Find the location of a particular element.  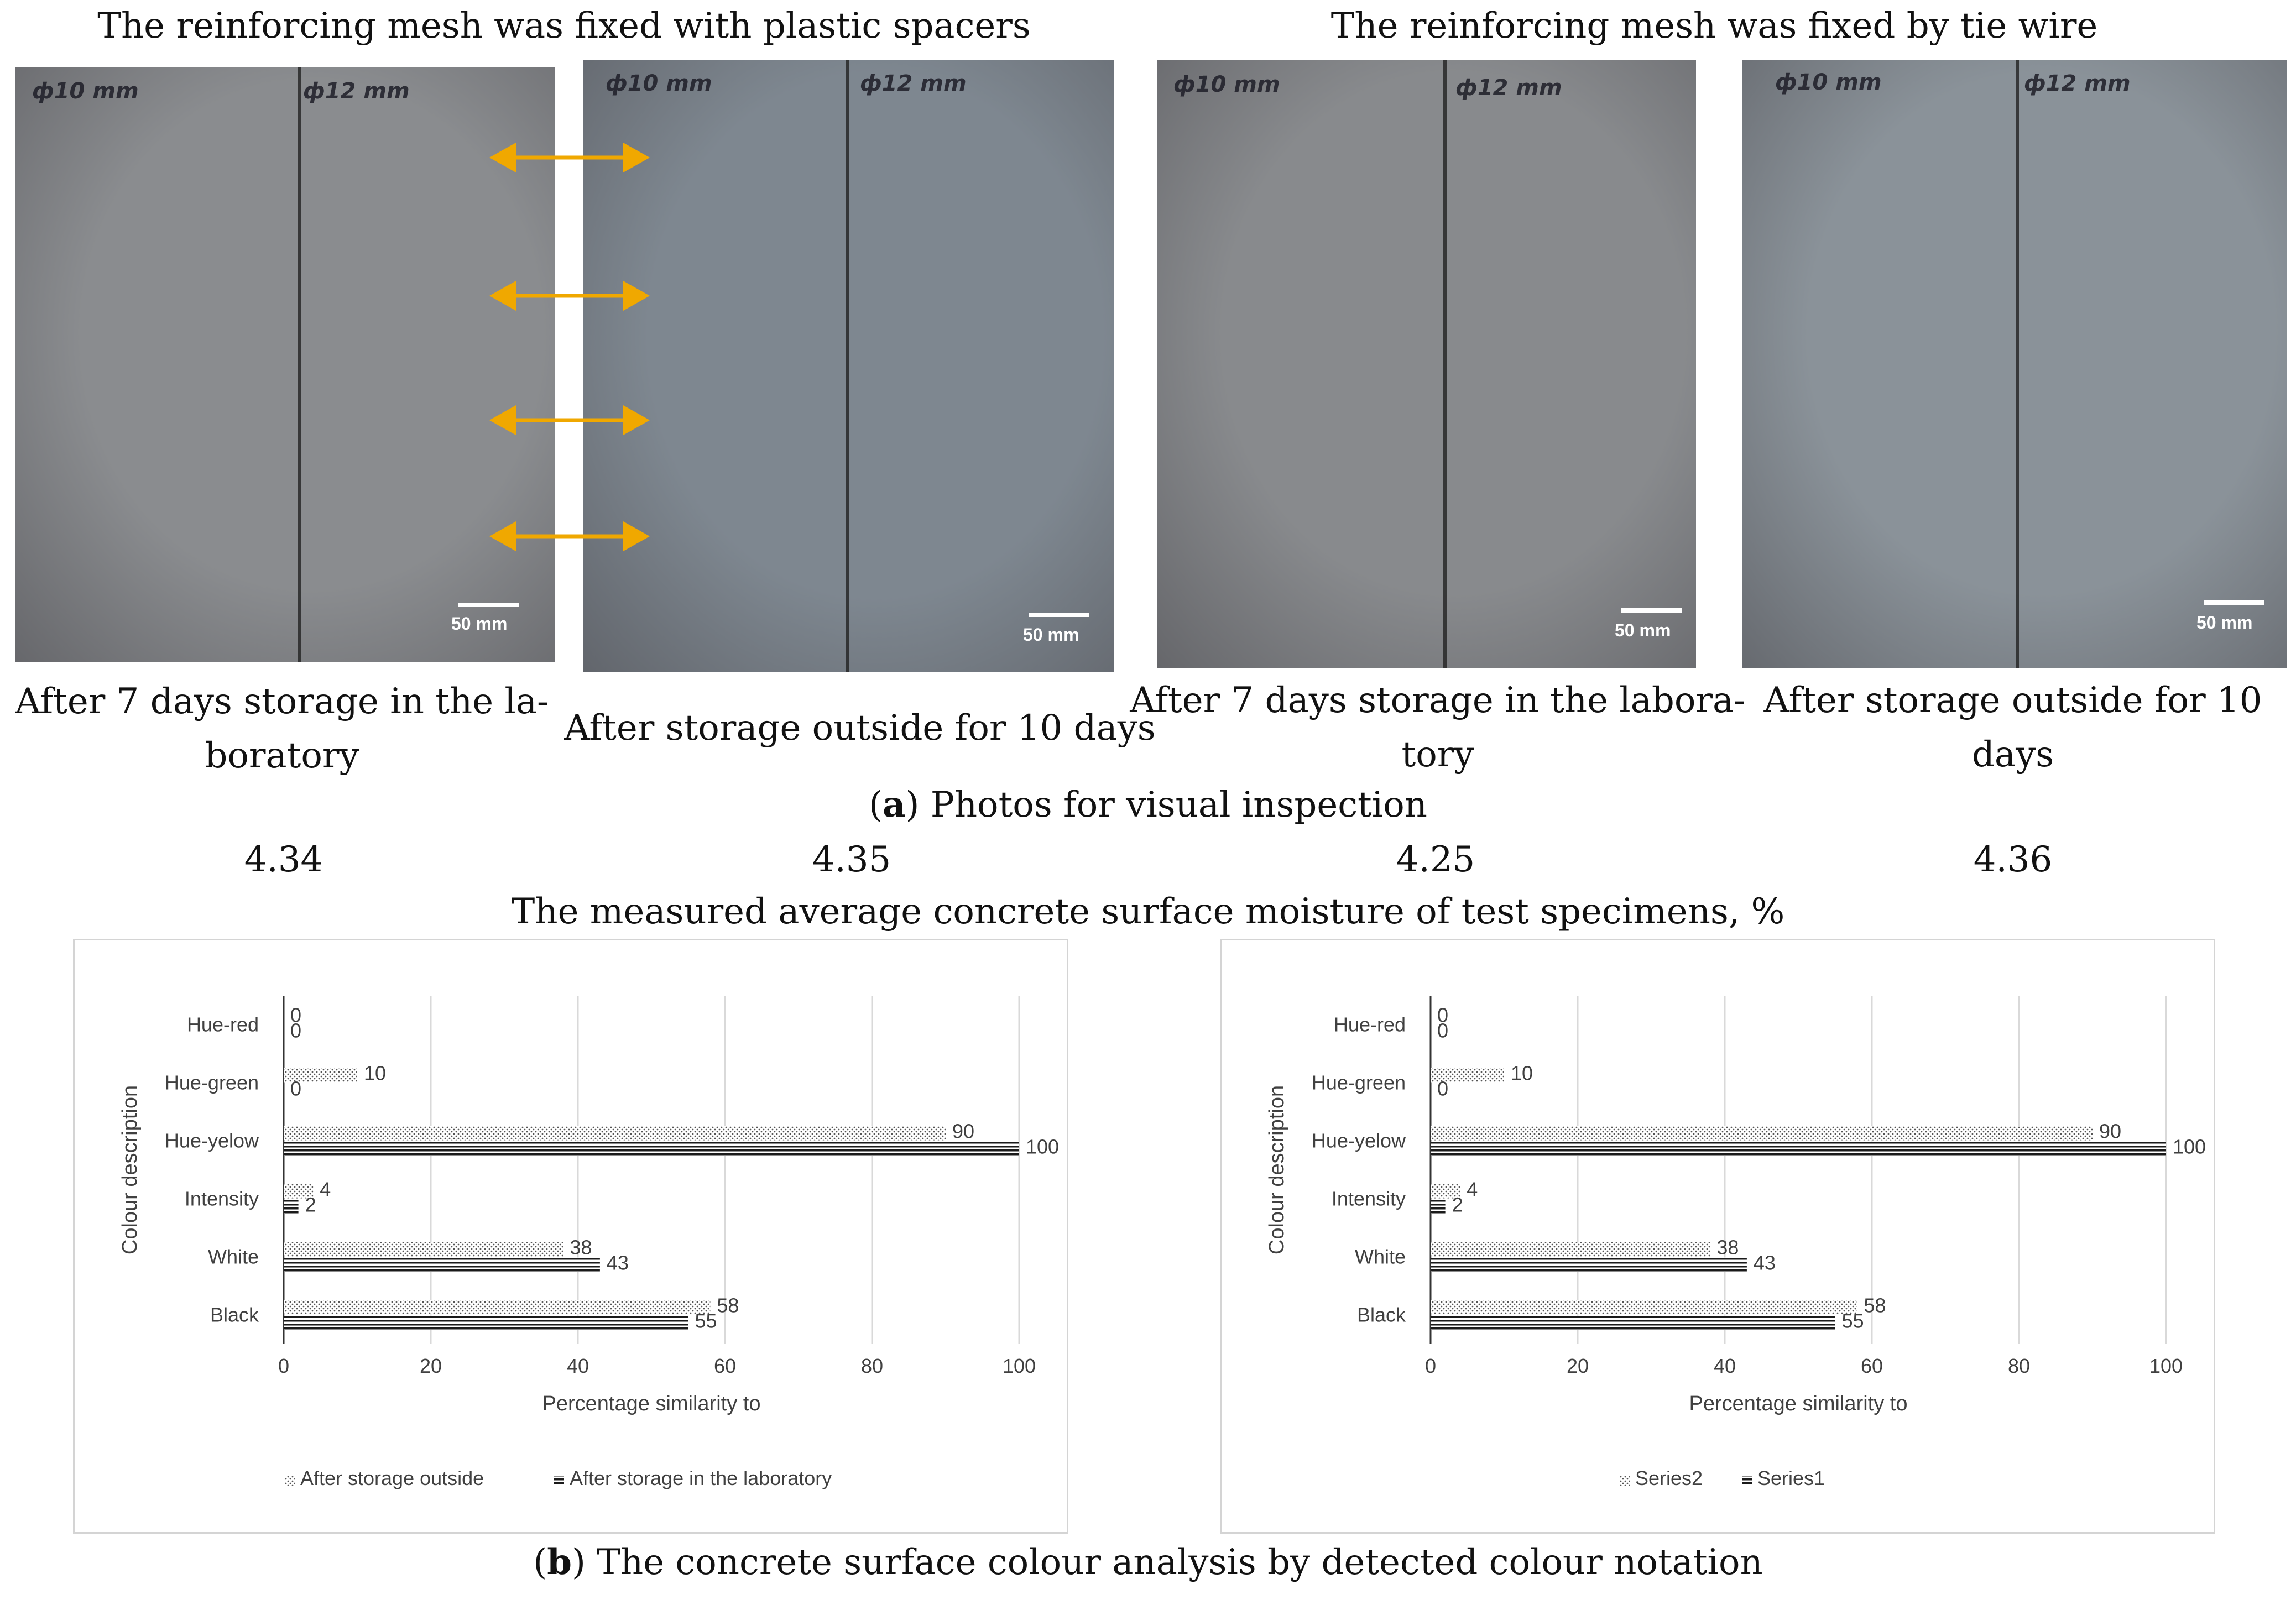

photo-caption: After 7 days storage in the la-boratory is located at coordinates (282, 728).